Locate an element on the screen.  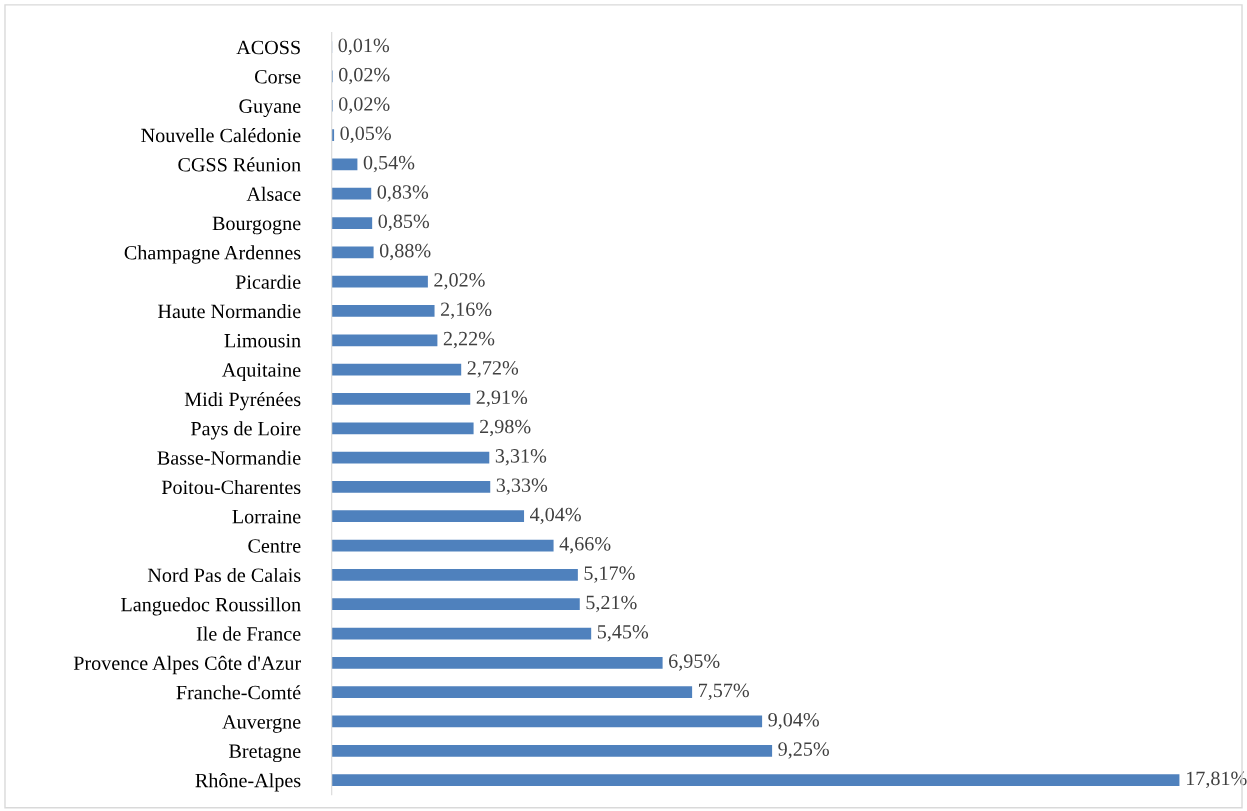
y-tick-label: Languedoc Roussillon is located at coordinates (211, 606).